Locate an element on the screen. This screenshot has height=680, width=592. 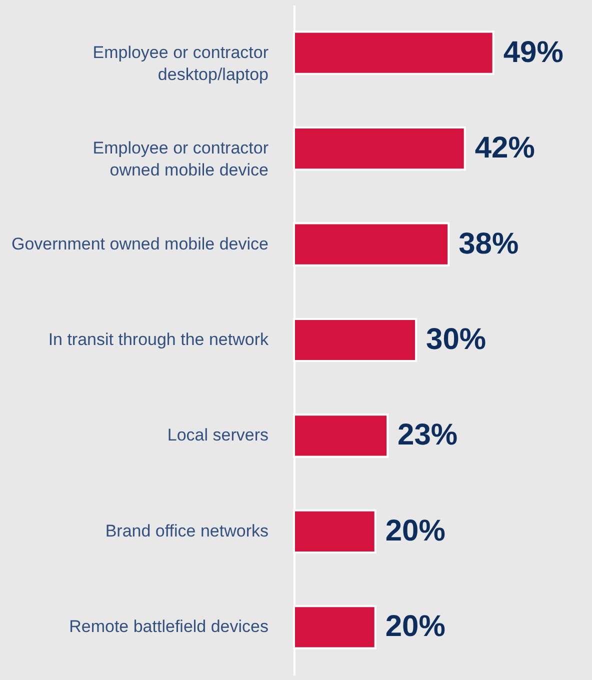
y-tick-label: Government owned mobile device is located at coordinates (139, 244).